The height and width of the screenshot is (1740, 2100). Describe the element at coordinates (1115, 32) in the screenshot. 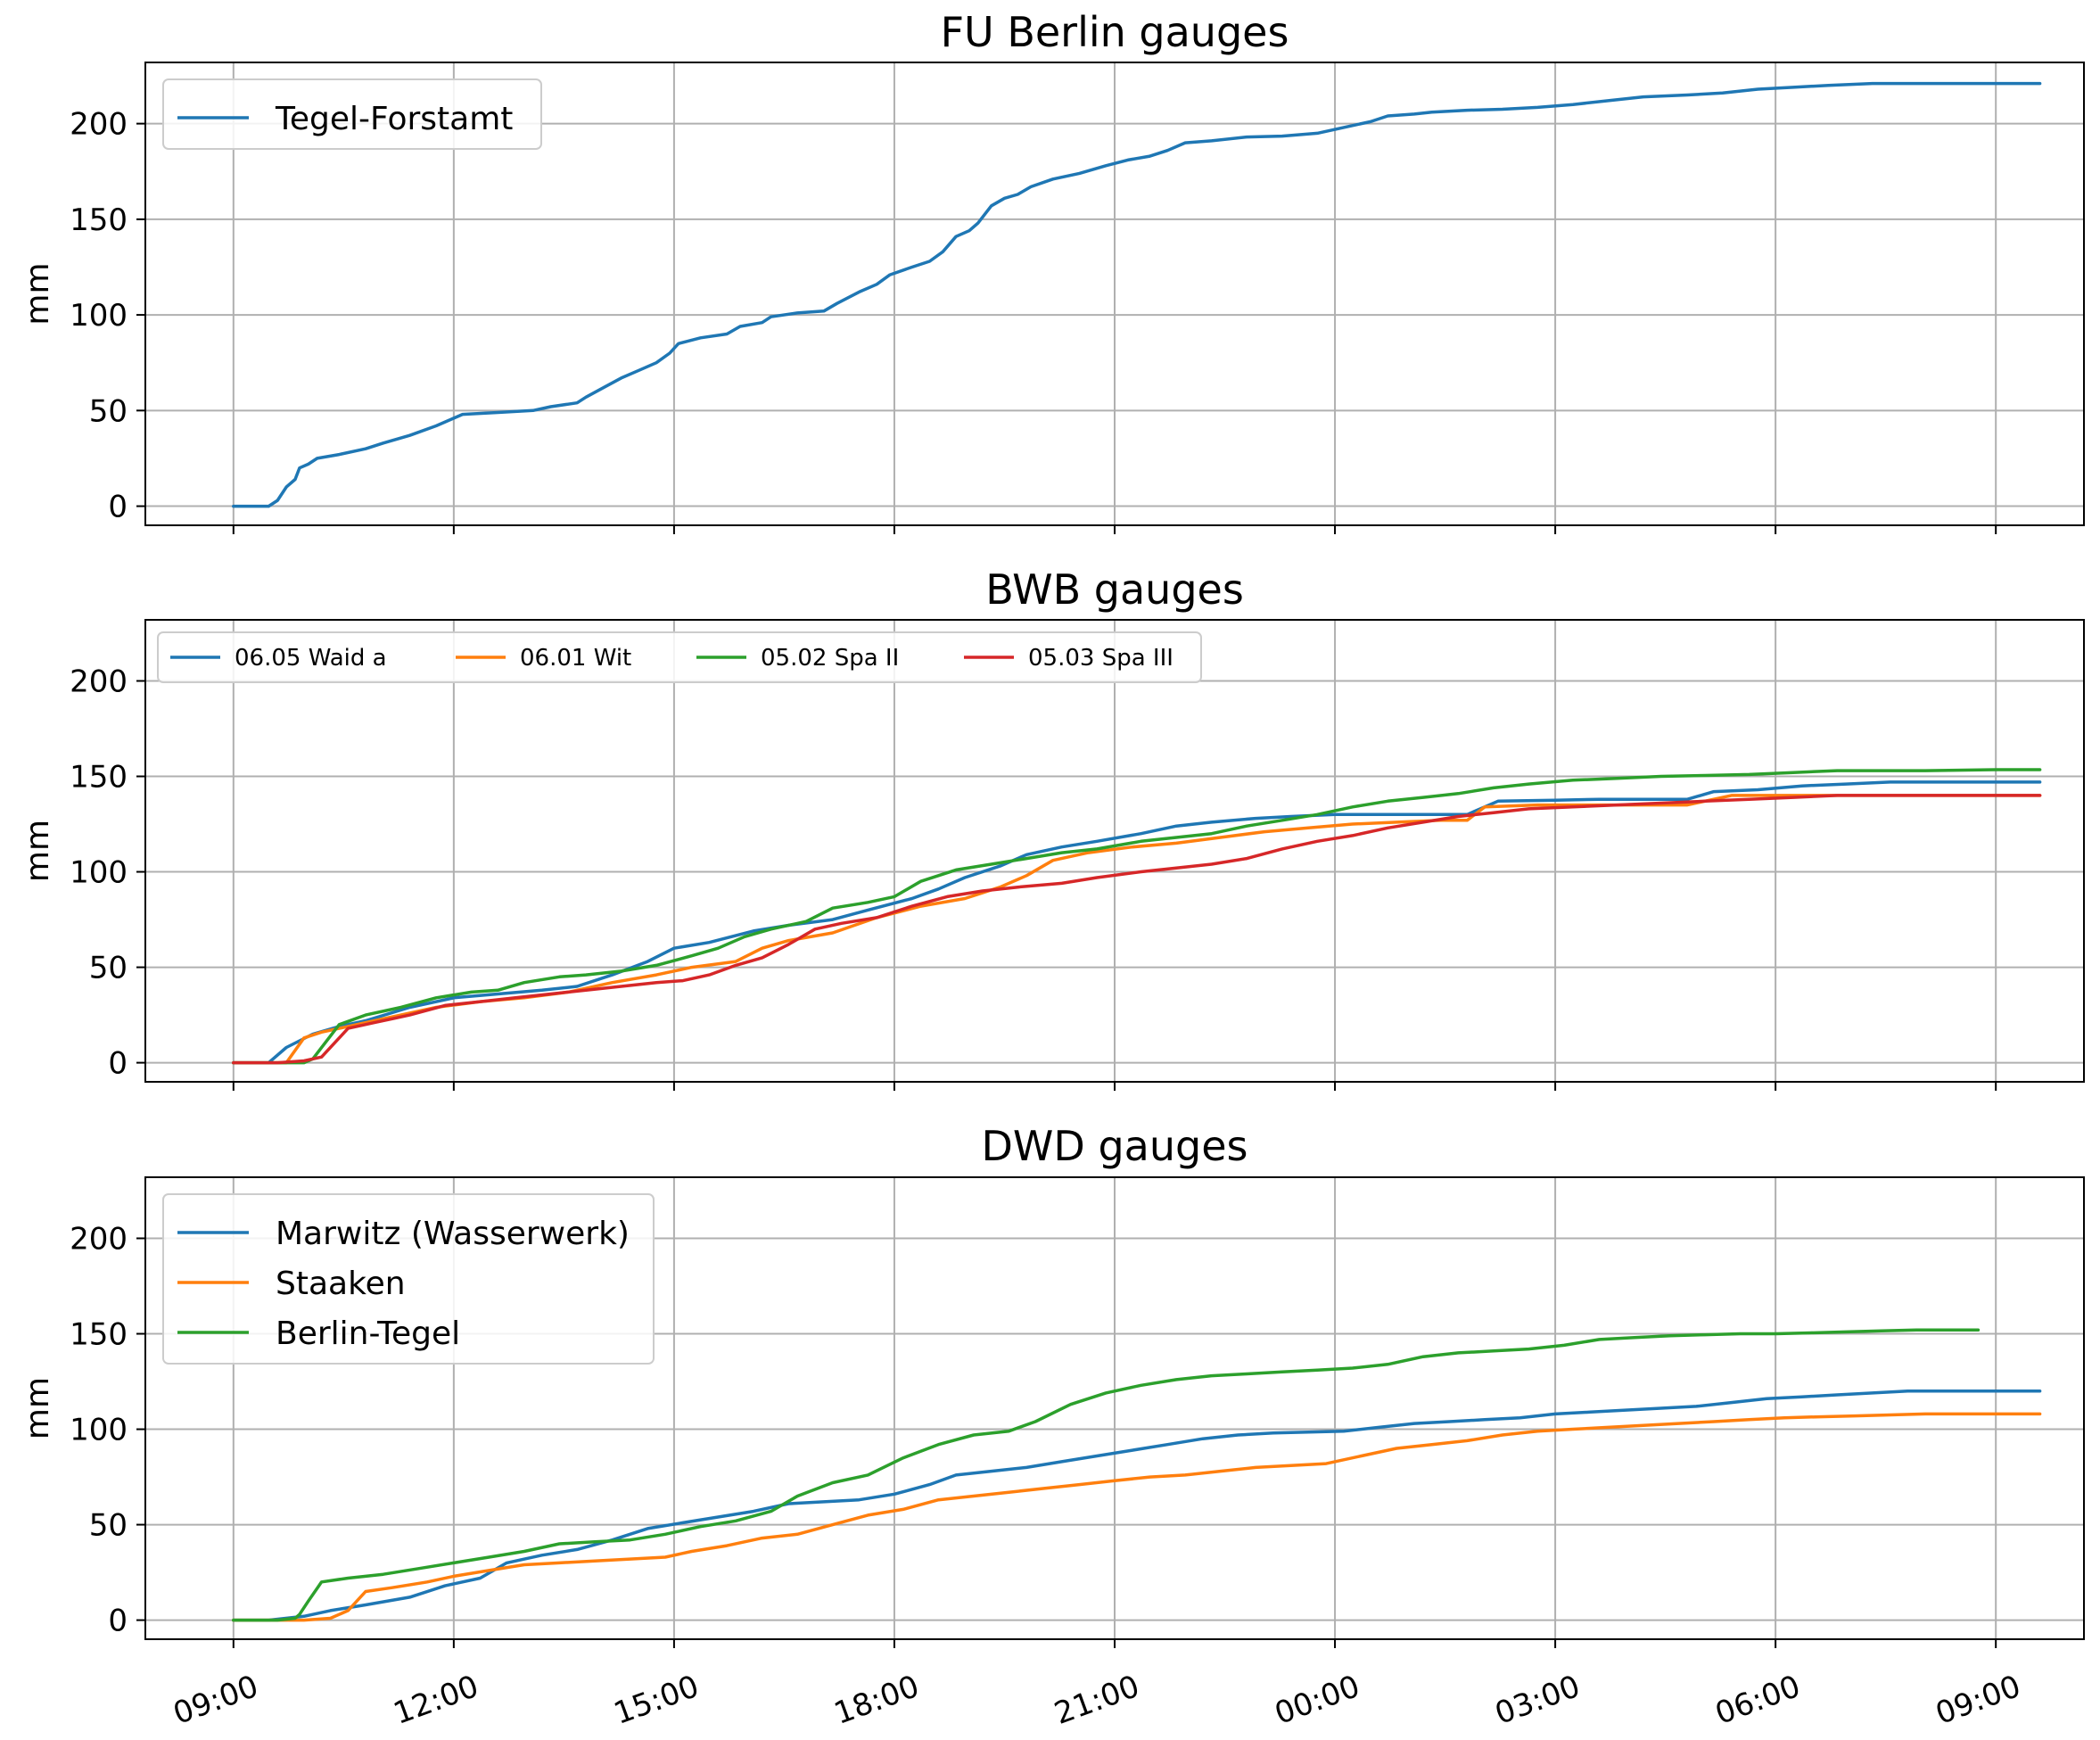

I see `chart-title: FU Berlin gauges` at that location.